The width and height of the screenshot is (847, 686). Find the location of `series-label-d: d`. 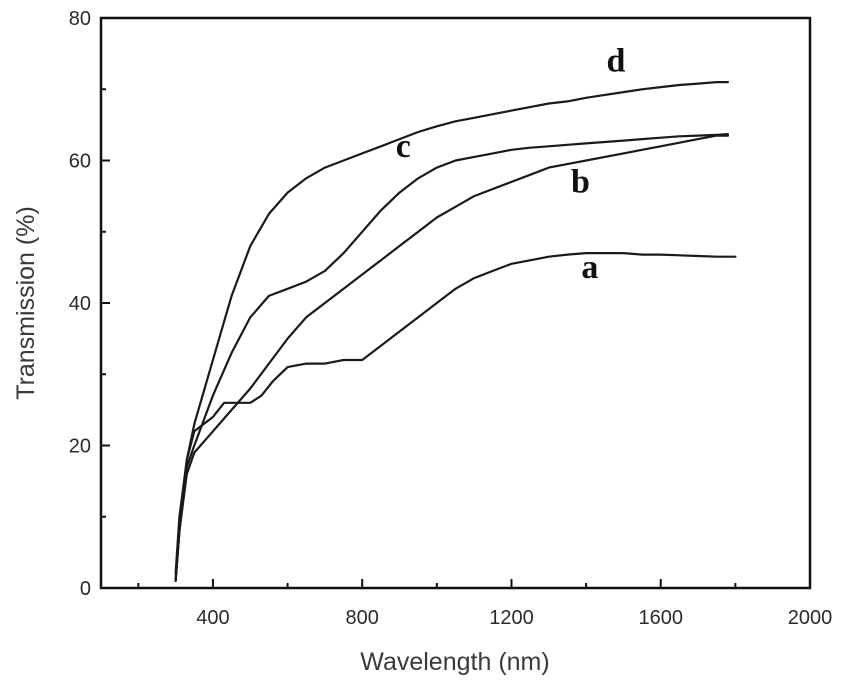

series-label-d: d is located at coordinates (615, 60).